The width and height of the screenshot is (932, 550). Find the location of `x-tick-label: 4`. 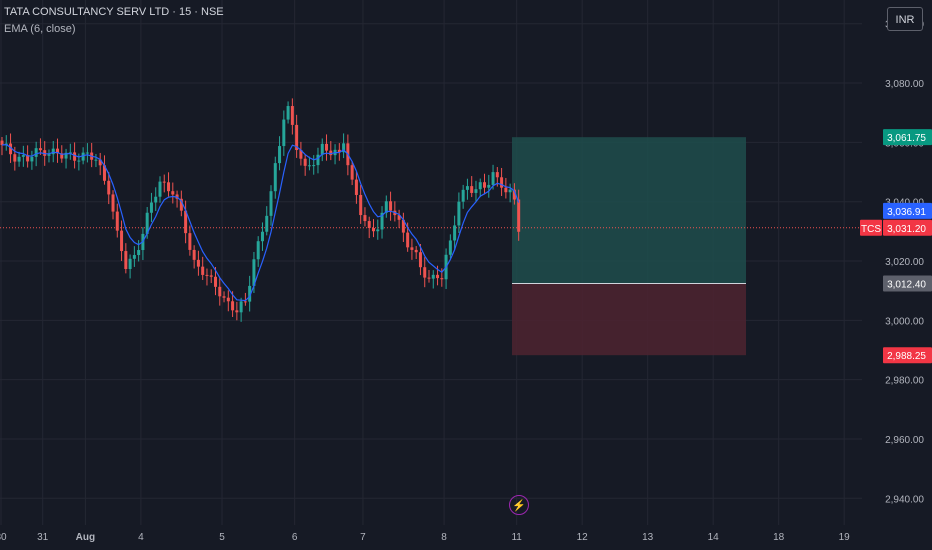

x-tick-label: 4 is located at coordinates (141, 537).